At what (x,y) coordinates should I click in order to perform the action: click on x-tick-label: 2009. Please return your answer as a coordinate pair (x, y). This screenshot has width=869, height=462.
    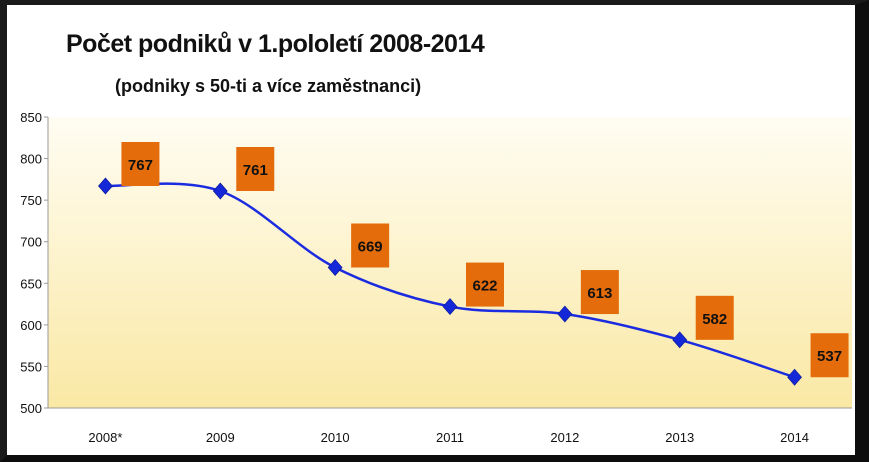
    Looking at the image, I should click on (220, 437).